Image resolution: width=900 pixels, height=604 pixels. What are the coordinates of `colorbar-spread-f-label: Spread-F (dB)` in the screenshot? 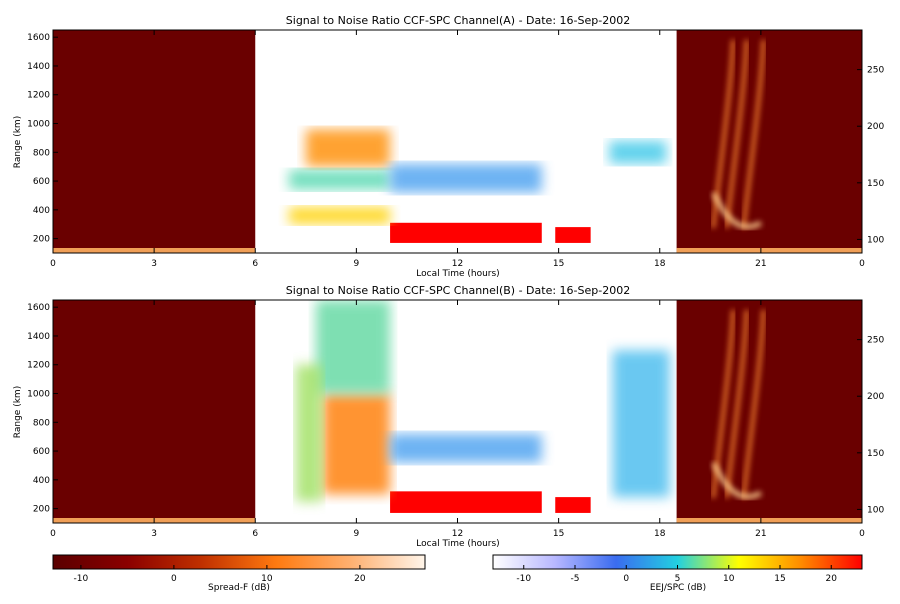 It's located at (239, 588).